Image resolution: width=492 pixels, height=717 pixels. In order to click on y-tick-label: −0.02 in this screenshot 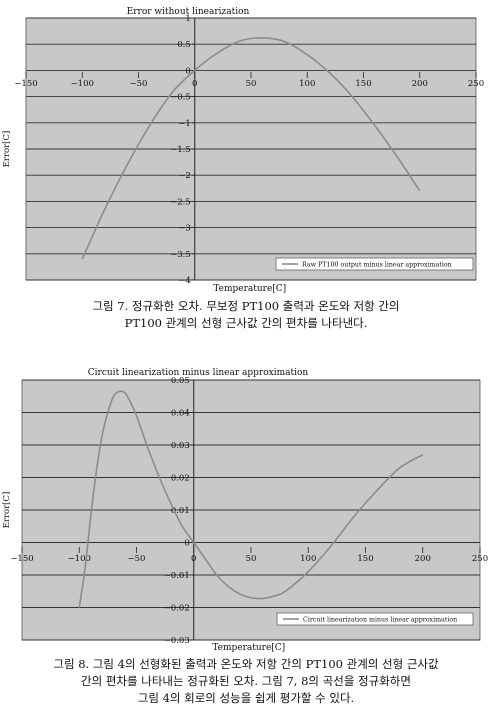, I will do `click(177, 609)`.